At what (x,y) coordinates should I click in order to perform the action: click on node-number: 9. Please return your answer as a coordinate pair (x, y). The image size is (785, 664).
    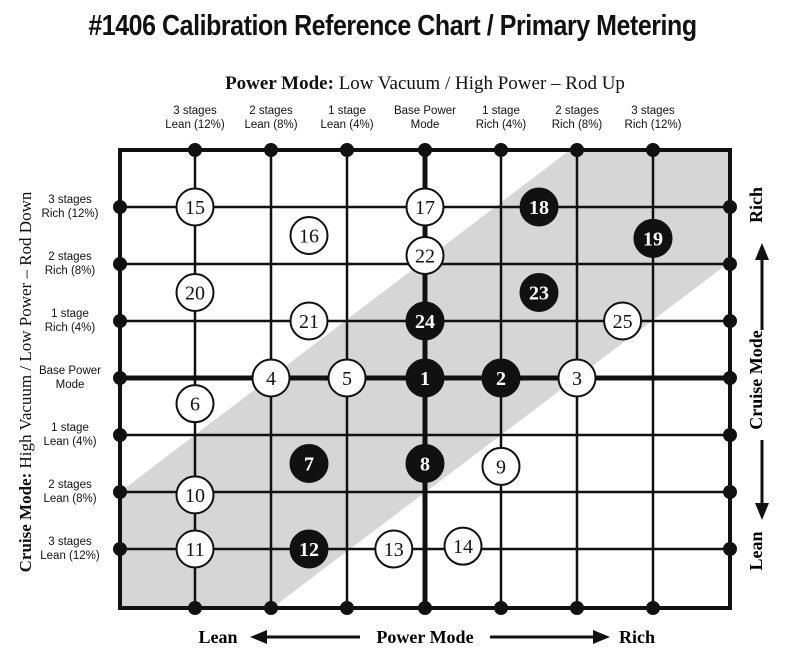
    Looking at the image, I should click on (501, 467).